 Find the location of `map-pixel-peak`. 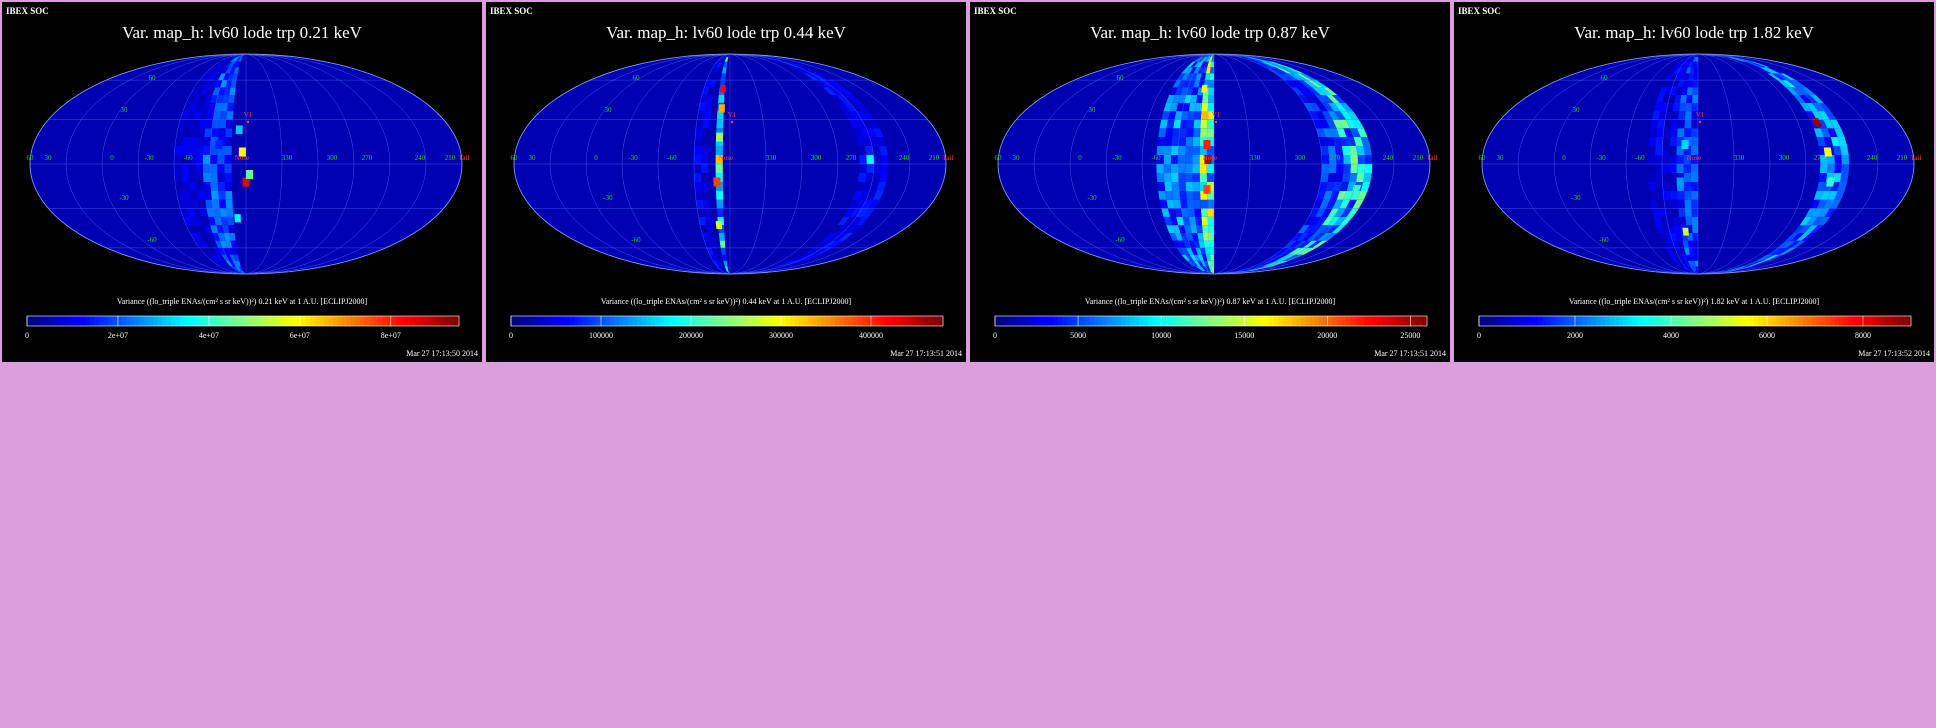

map-pixel-peak is located at coordinates (1205, 115).